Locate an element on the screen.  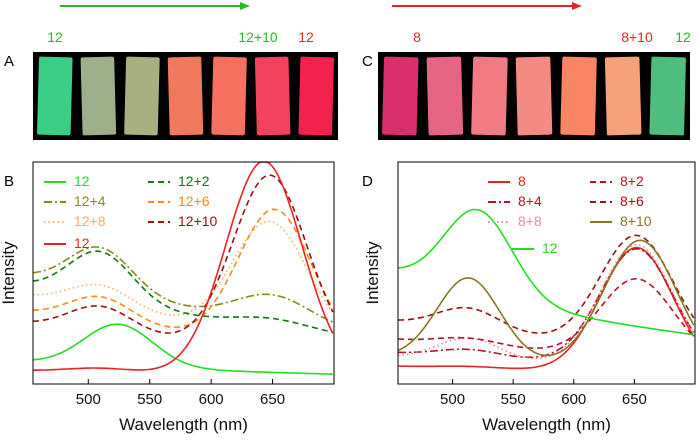
top-label: 8+10 is located at coordinates (637, 37).